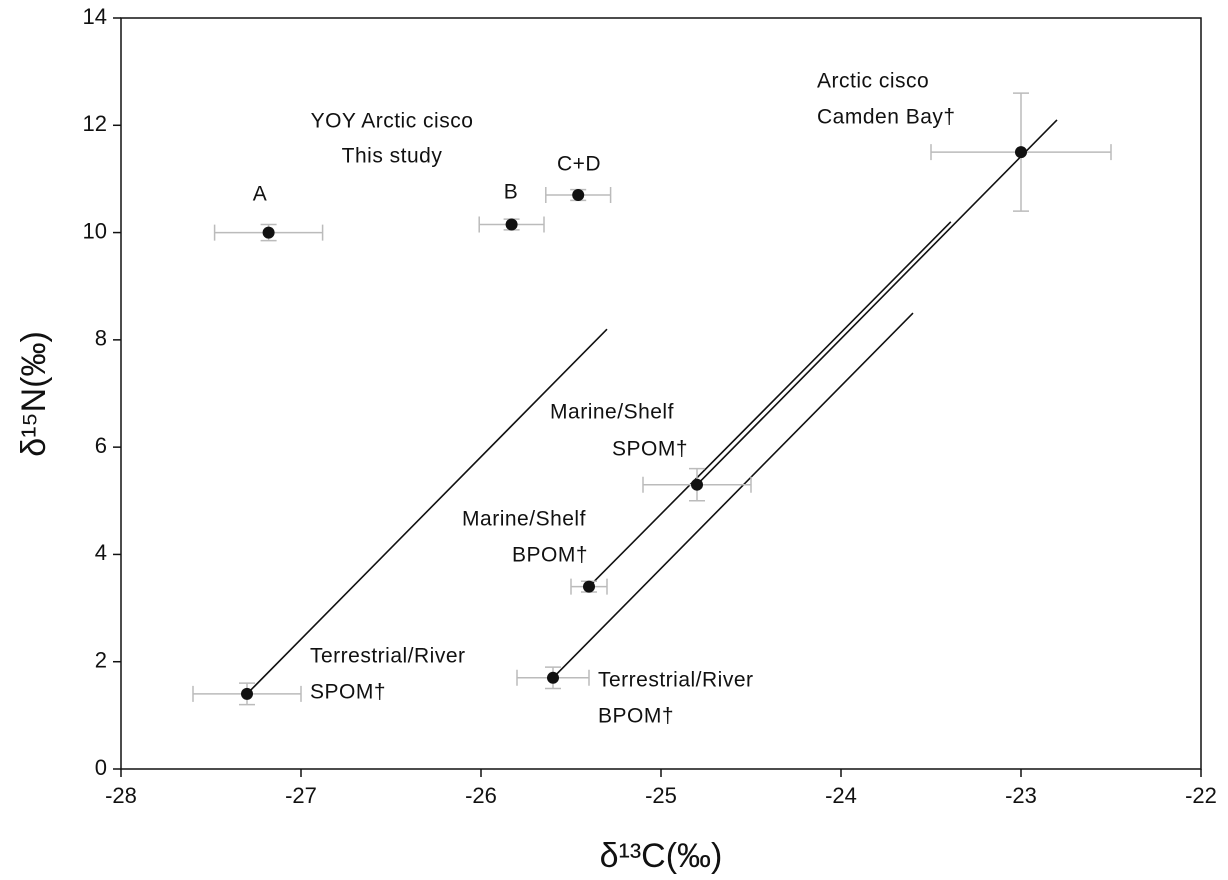 The image size is (1228, 880). What do you see at coordinates (95, 230) in the screenshot?
I see `y-tick-label: 10` at bounding box center [95, 230].